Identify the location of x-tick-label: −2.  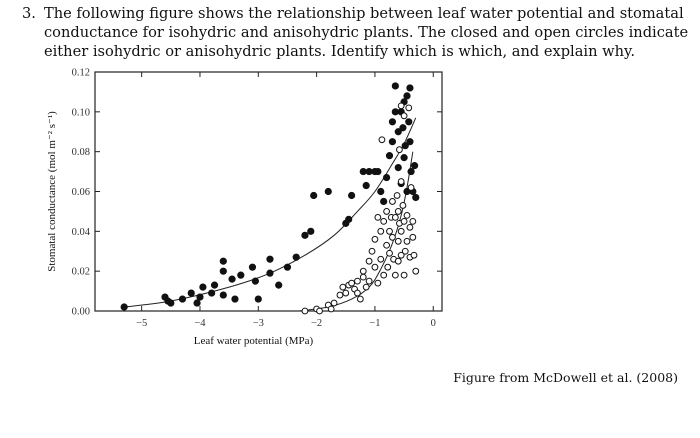
(316, 323).